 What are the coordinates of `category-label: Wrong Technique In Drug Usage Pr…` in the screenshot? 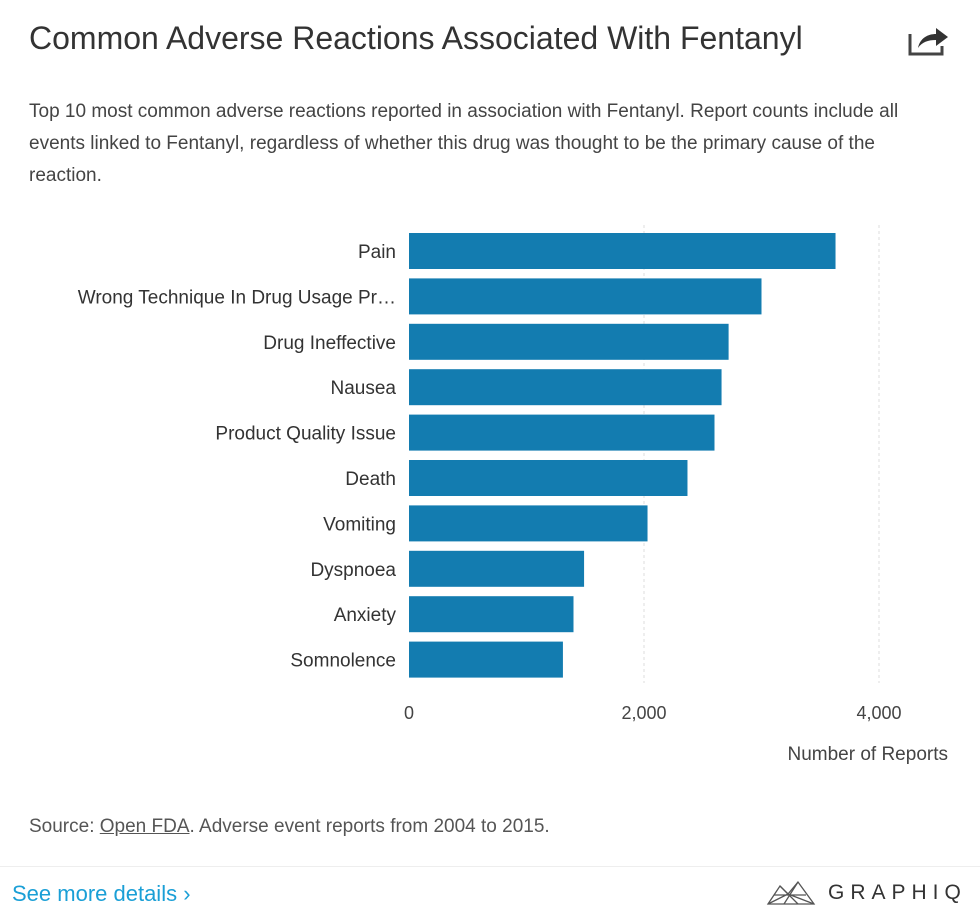 It's located at (237, 297).